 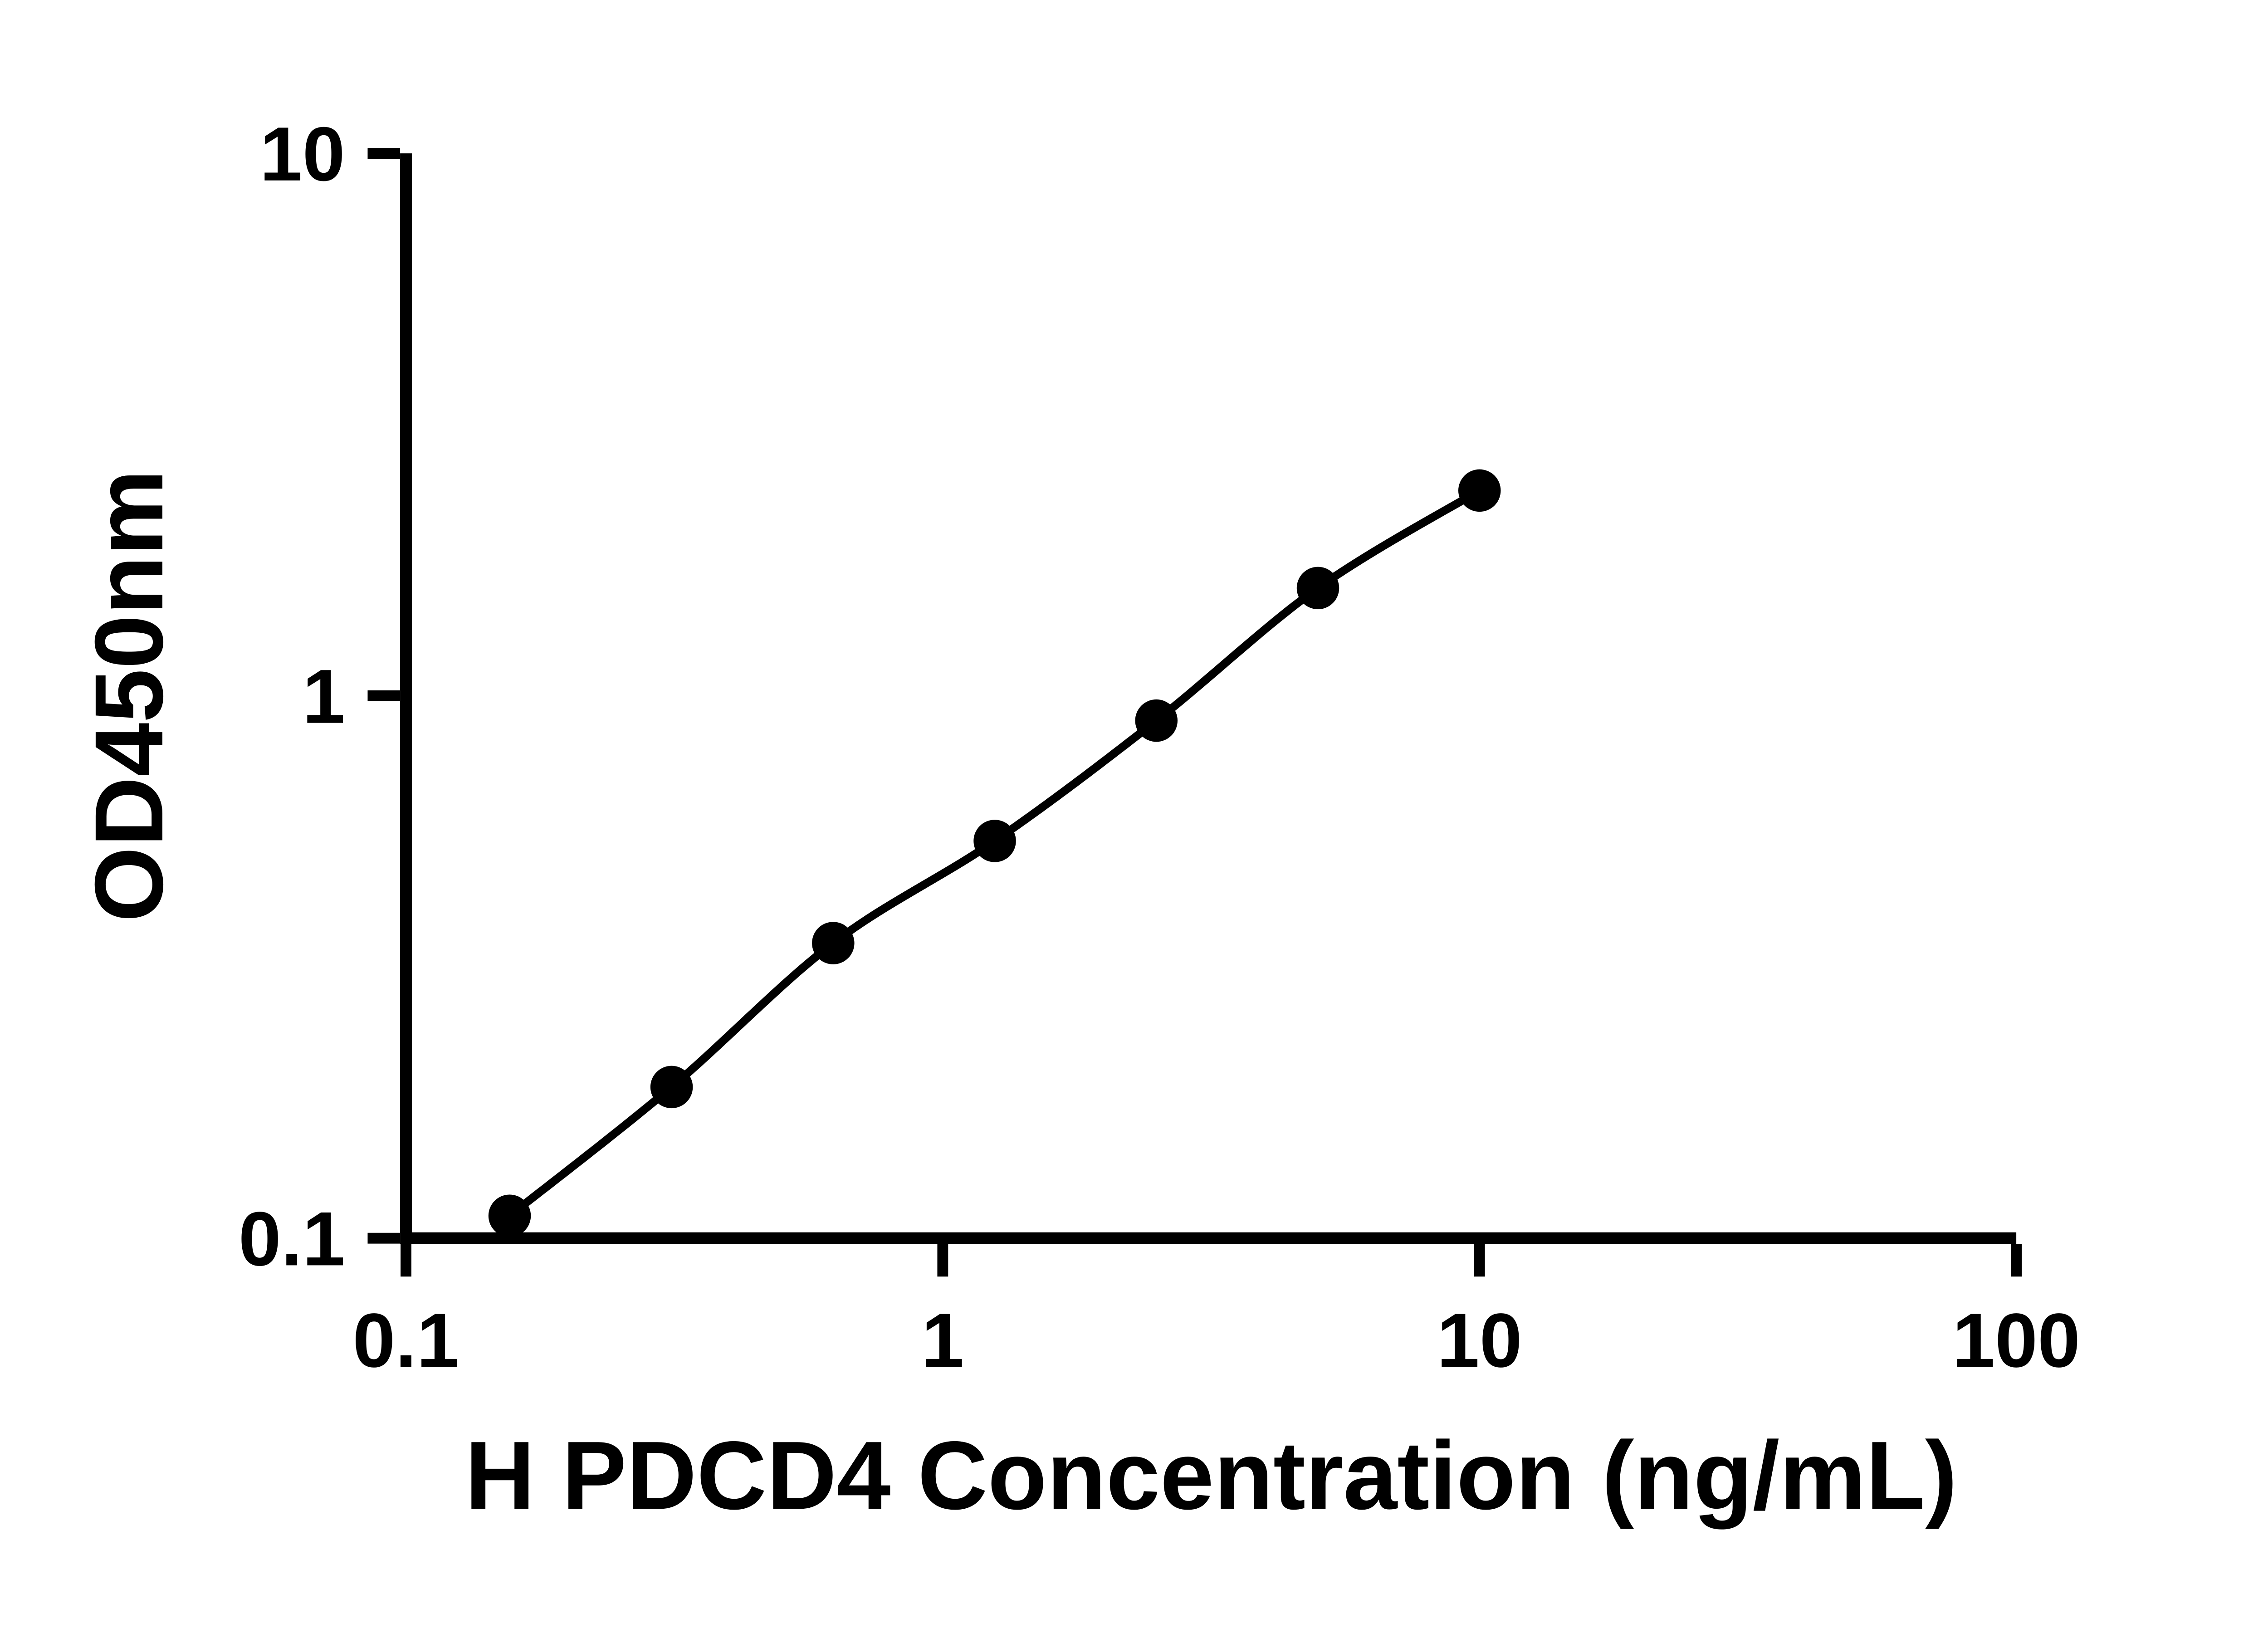 What do you see at coordinates (129, 695) in the screenshot?
I see `y-axis-title: OD450nm` at bounding box center [129, 695].